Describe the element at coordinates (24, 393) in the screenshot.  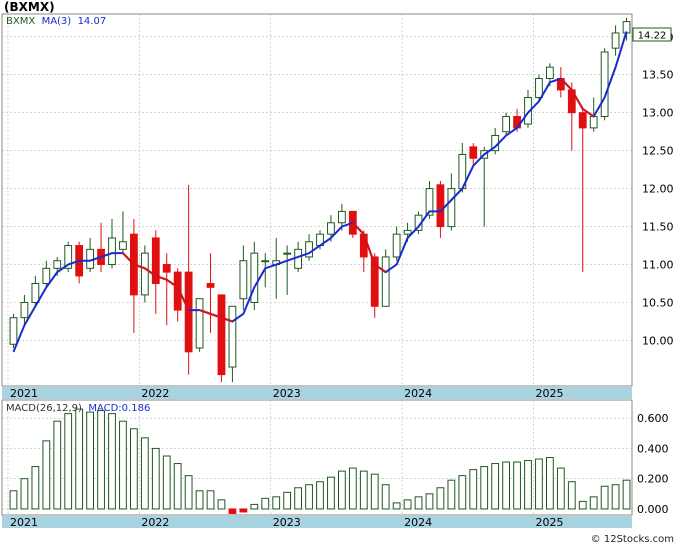
I see `price-x-tick-label: 2021` at that location.